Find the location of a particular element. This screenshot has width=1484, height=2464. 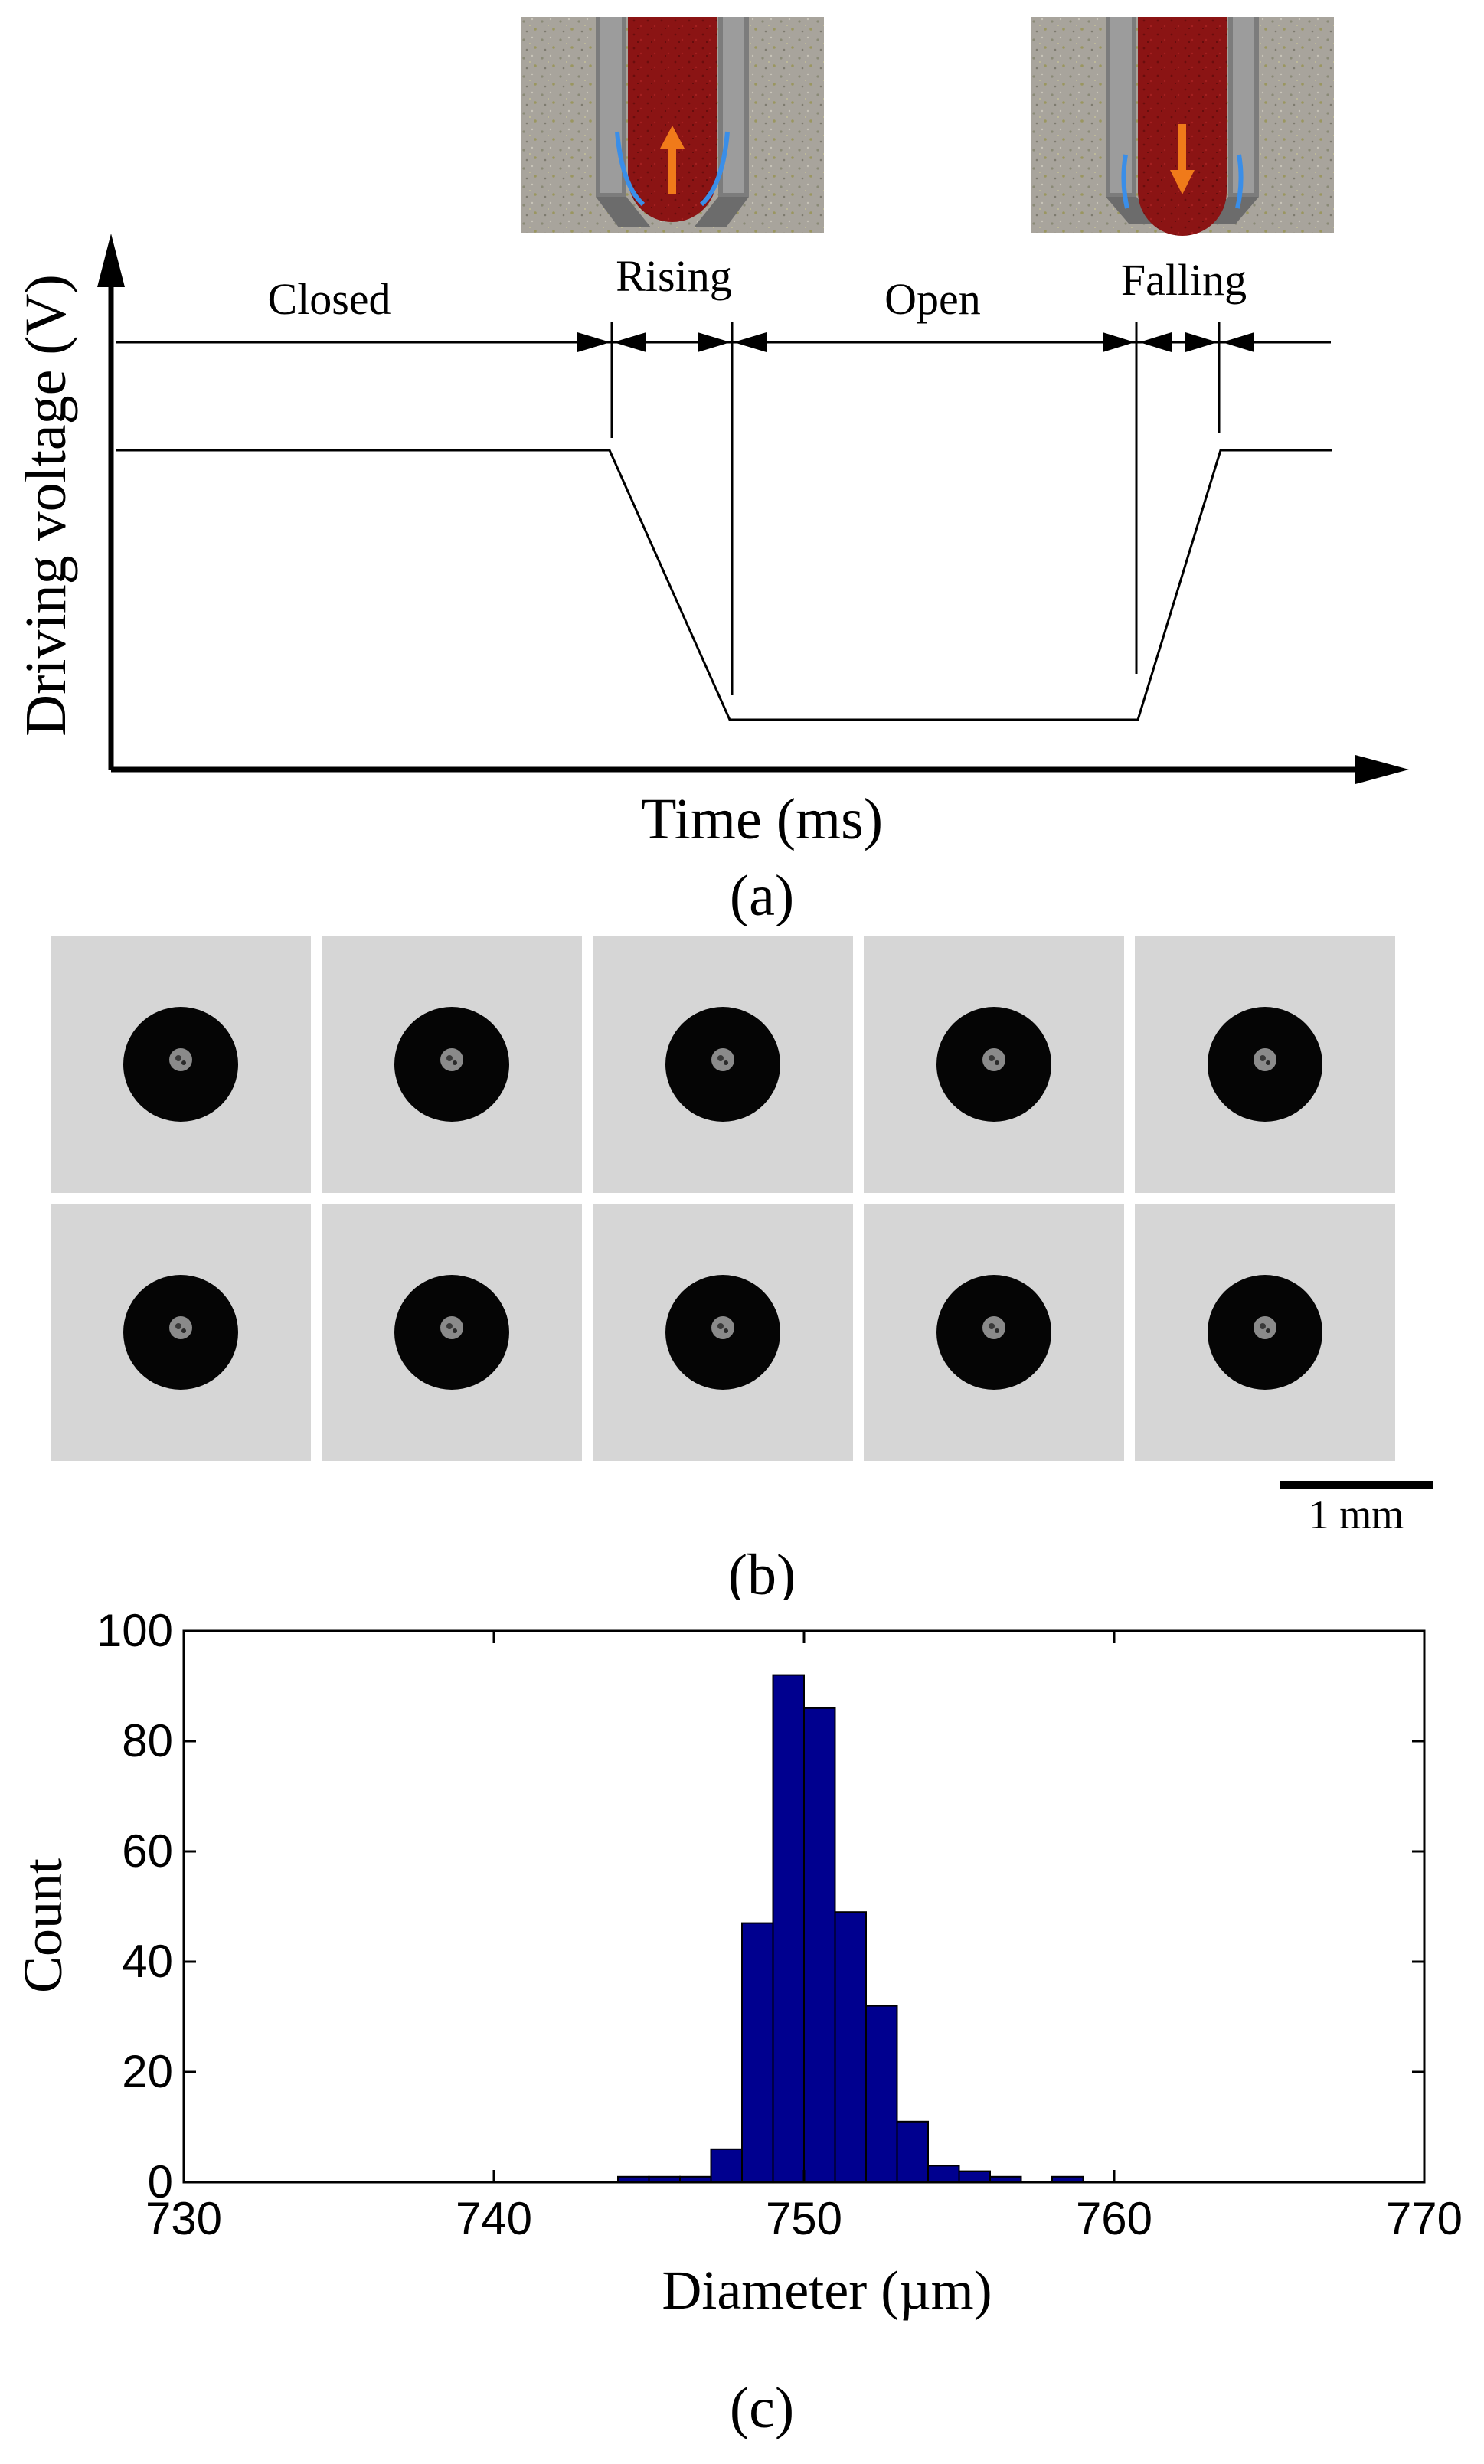

x-axis-arrow-icon is located at coordinates (1382, 769).